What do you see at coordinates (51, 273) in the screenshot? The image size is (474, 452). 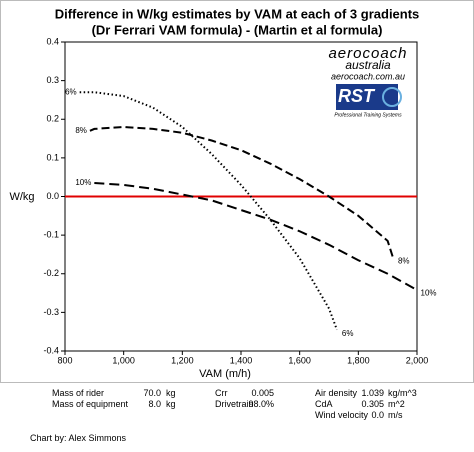 I see `y-tick-label: -0.2` at bounding box center [51, 273].